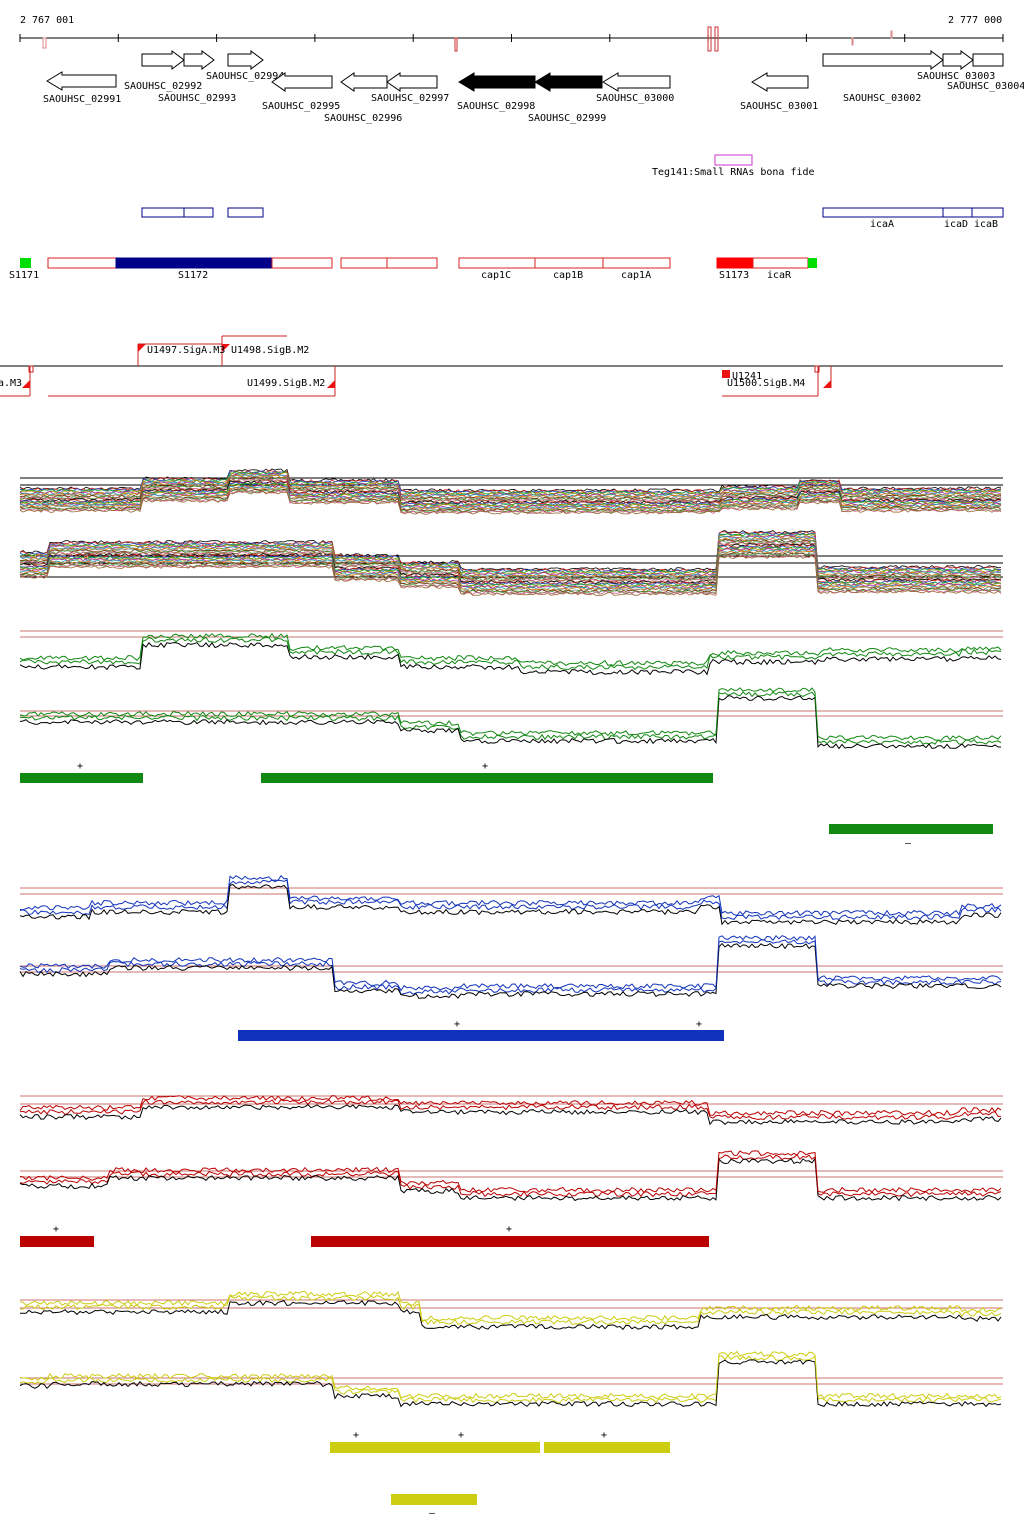  Describe the element at coordinates (481, 1035) in the screenshot. I see `blue-plus-segment` at that location.